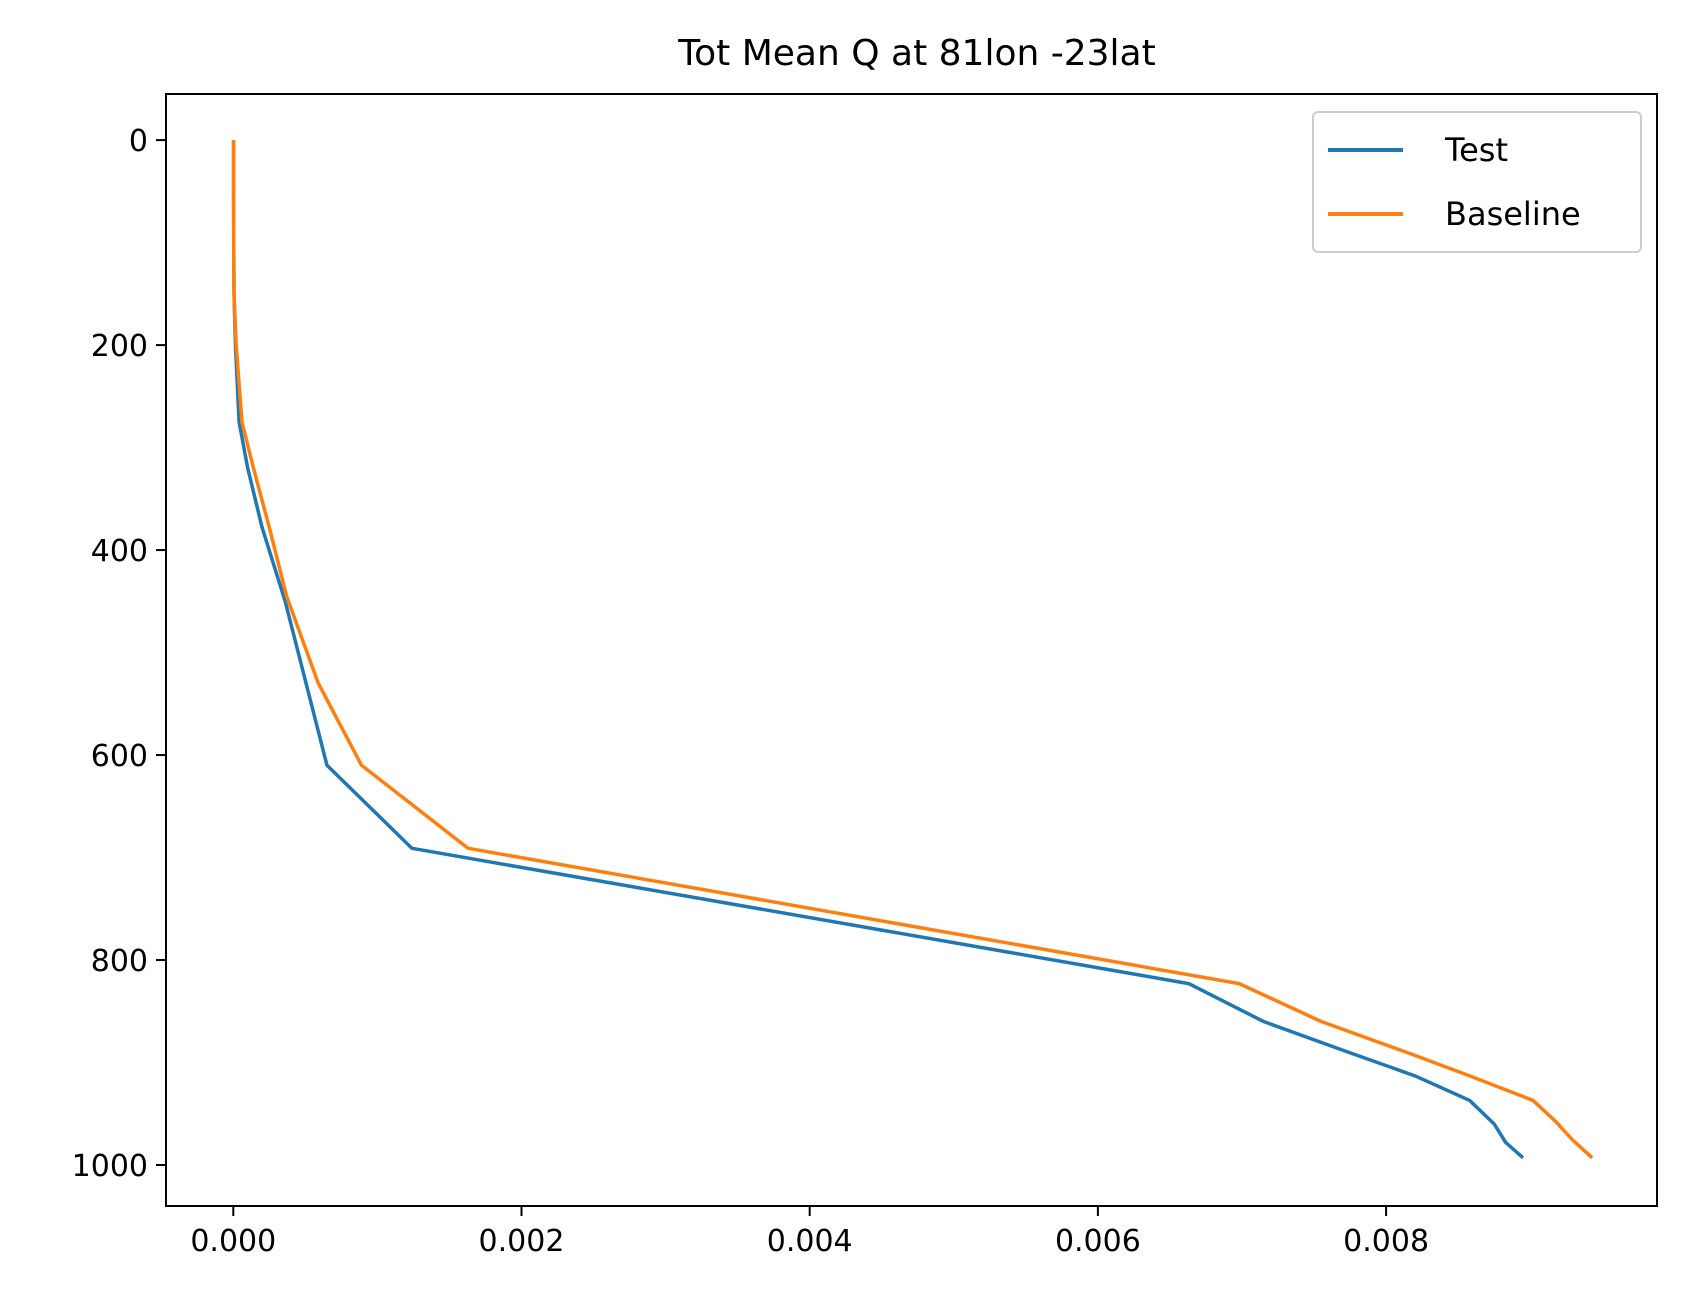 This screenshot has height=1302, width=1683. What do you see at coordinates (119, 654) in the screenshot?
I see `y-axis-ticks: 0 200 400 600 800 1000` at bounding box center [119, 654].